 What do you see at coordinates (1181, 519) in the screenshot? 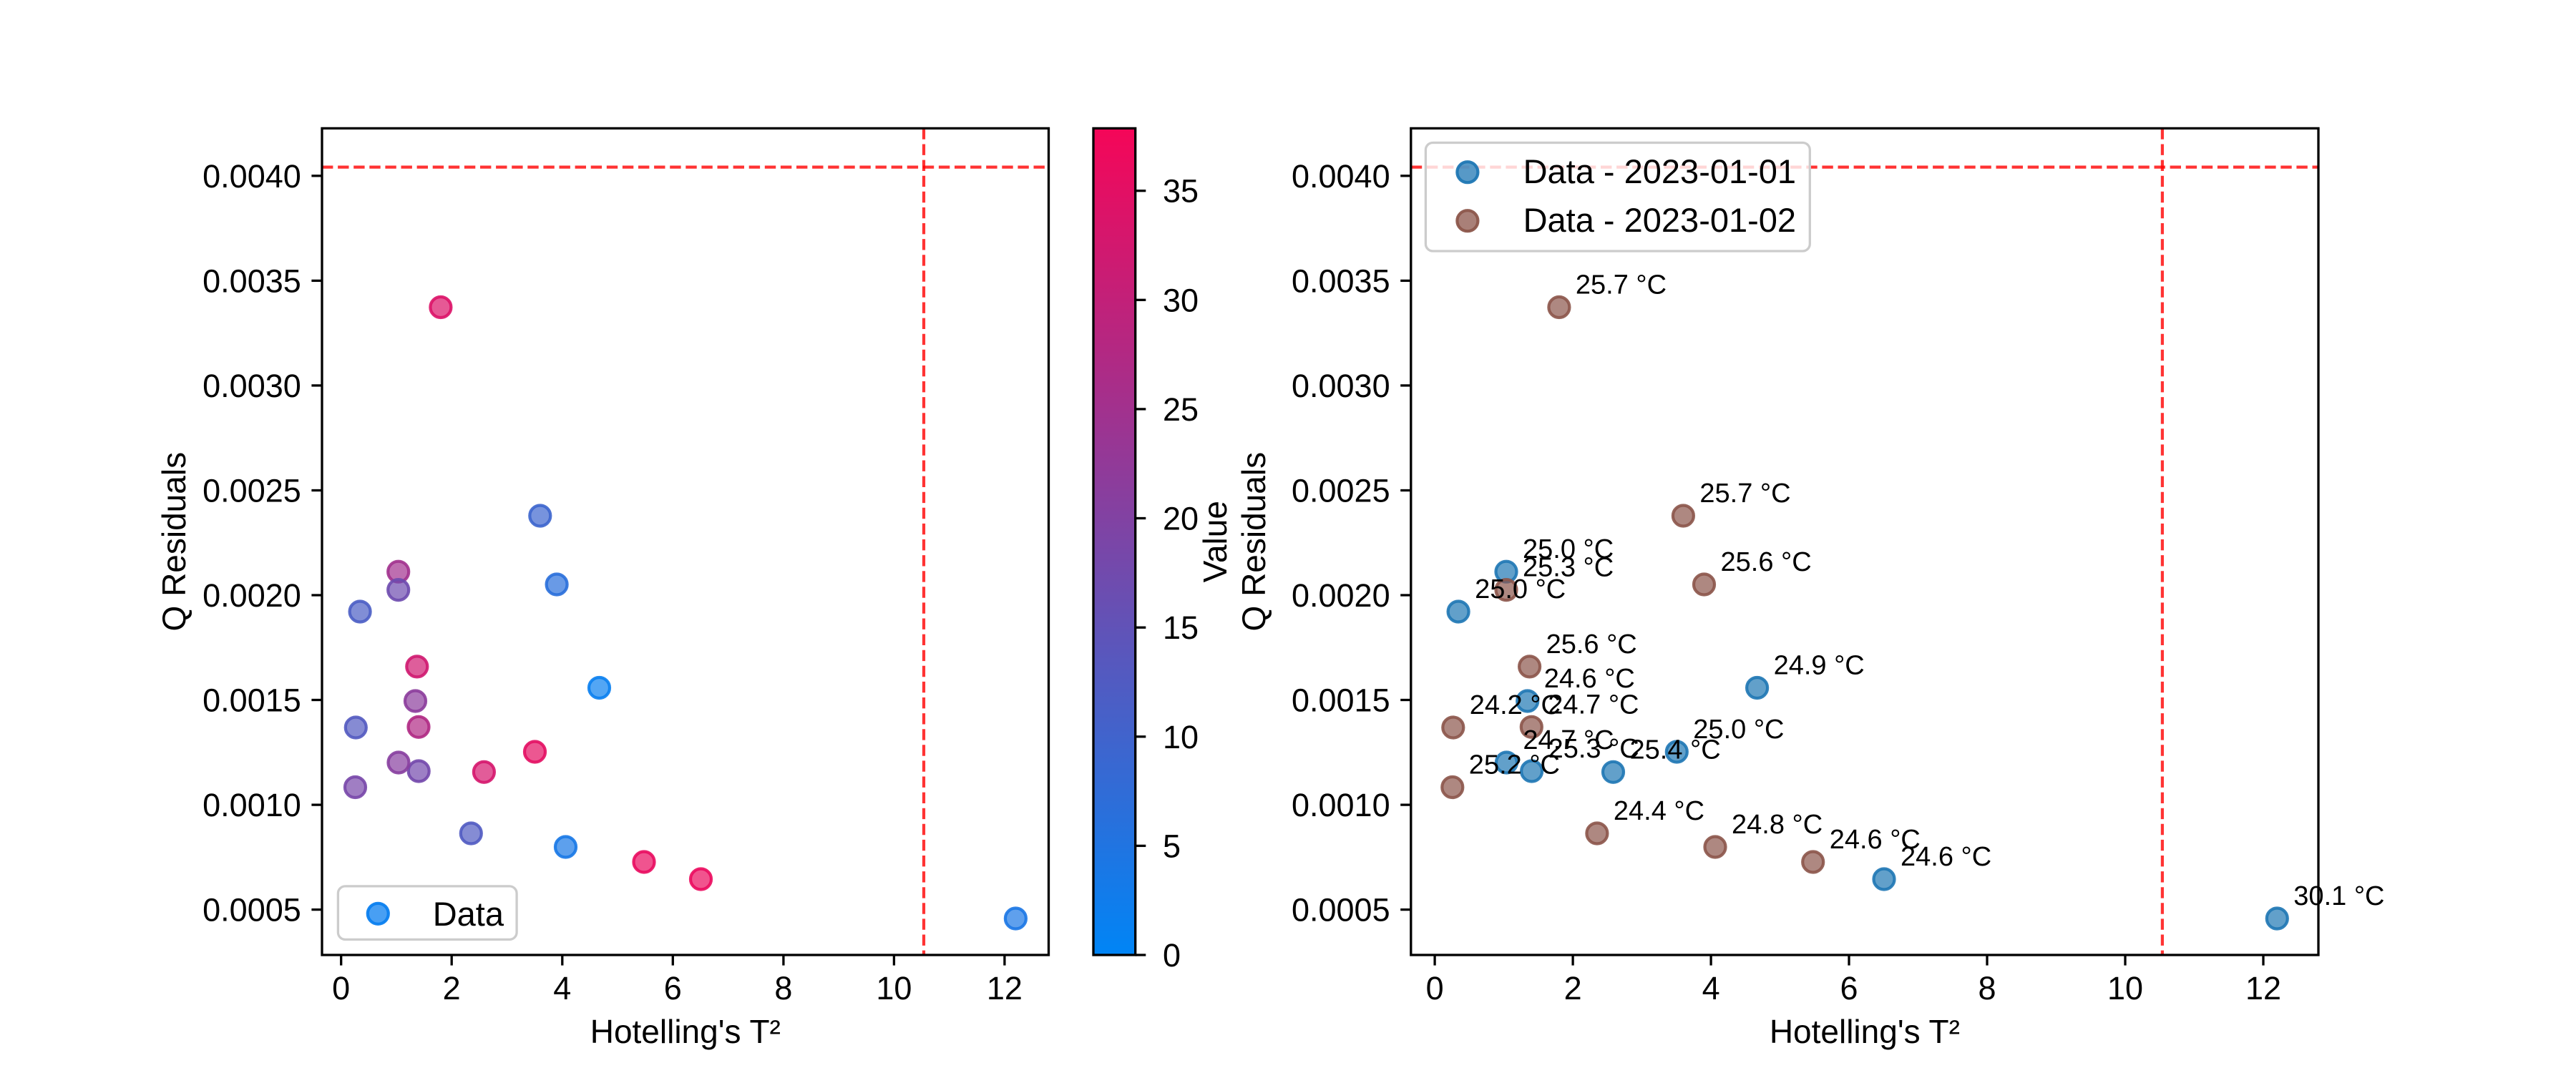
I see `svg-text: 20` at bounding box center [1181, 519].